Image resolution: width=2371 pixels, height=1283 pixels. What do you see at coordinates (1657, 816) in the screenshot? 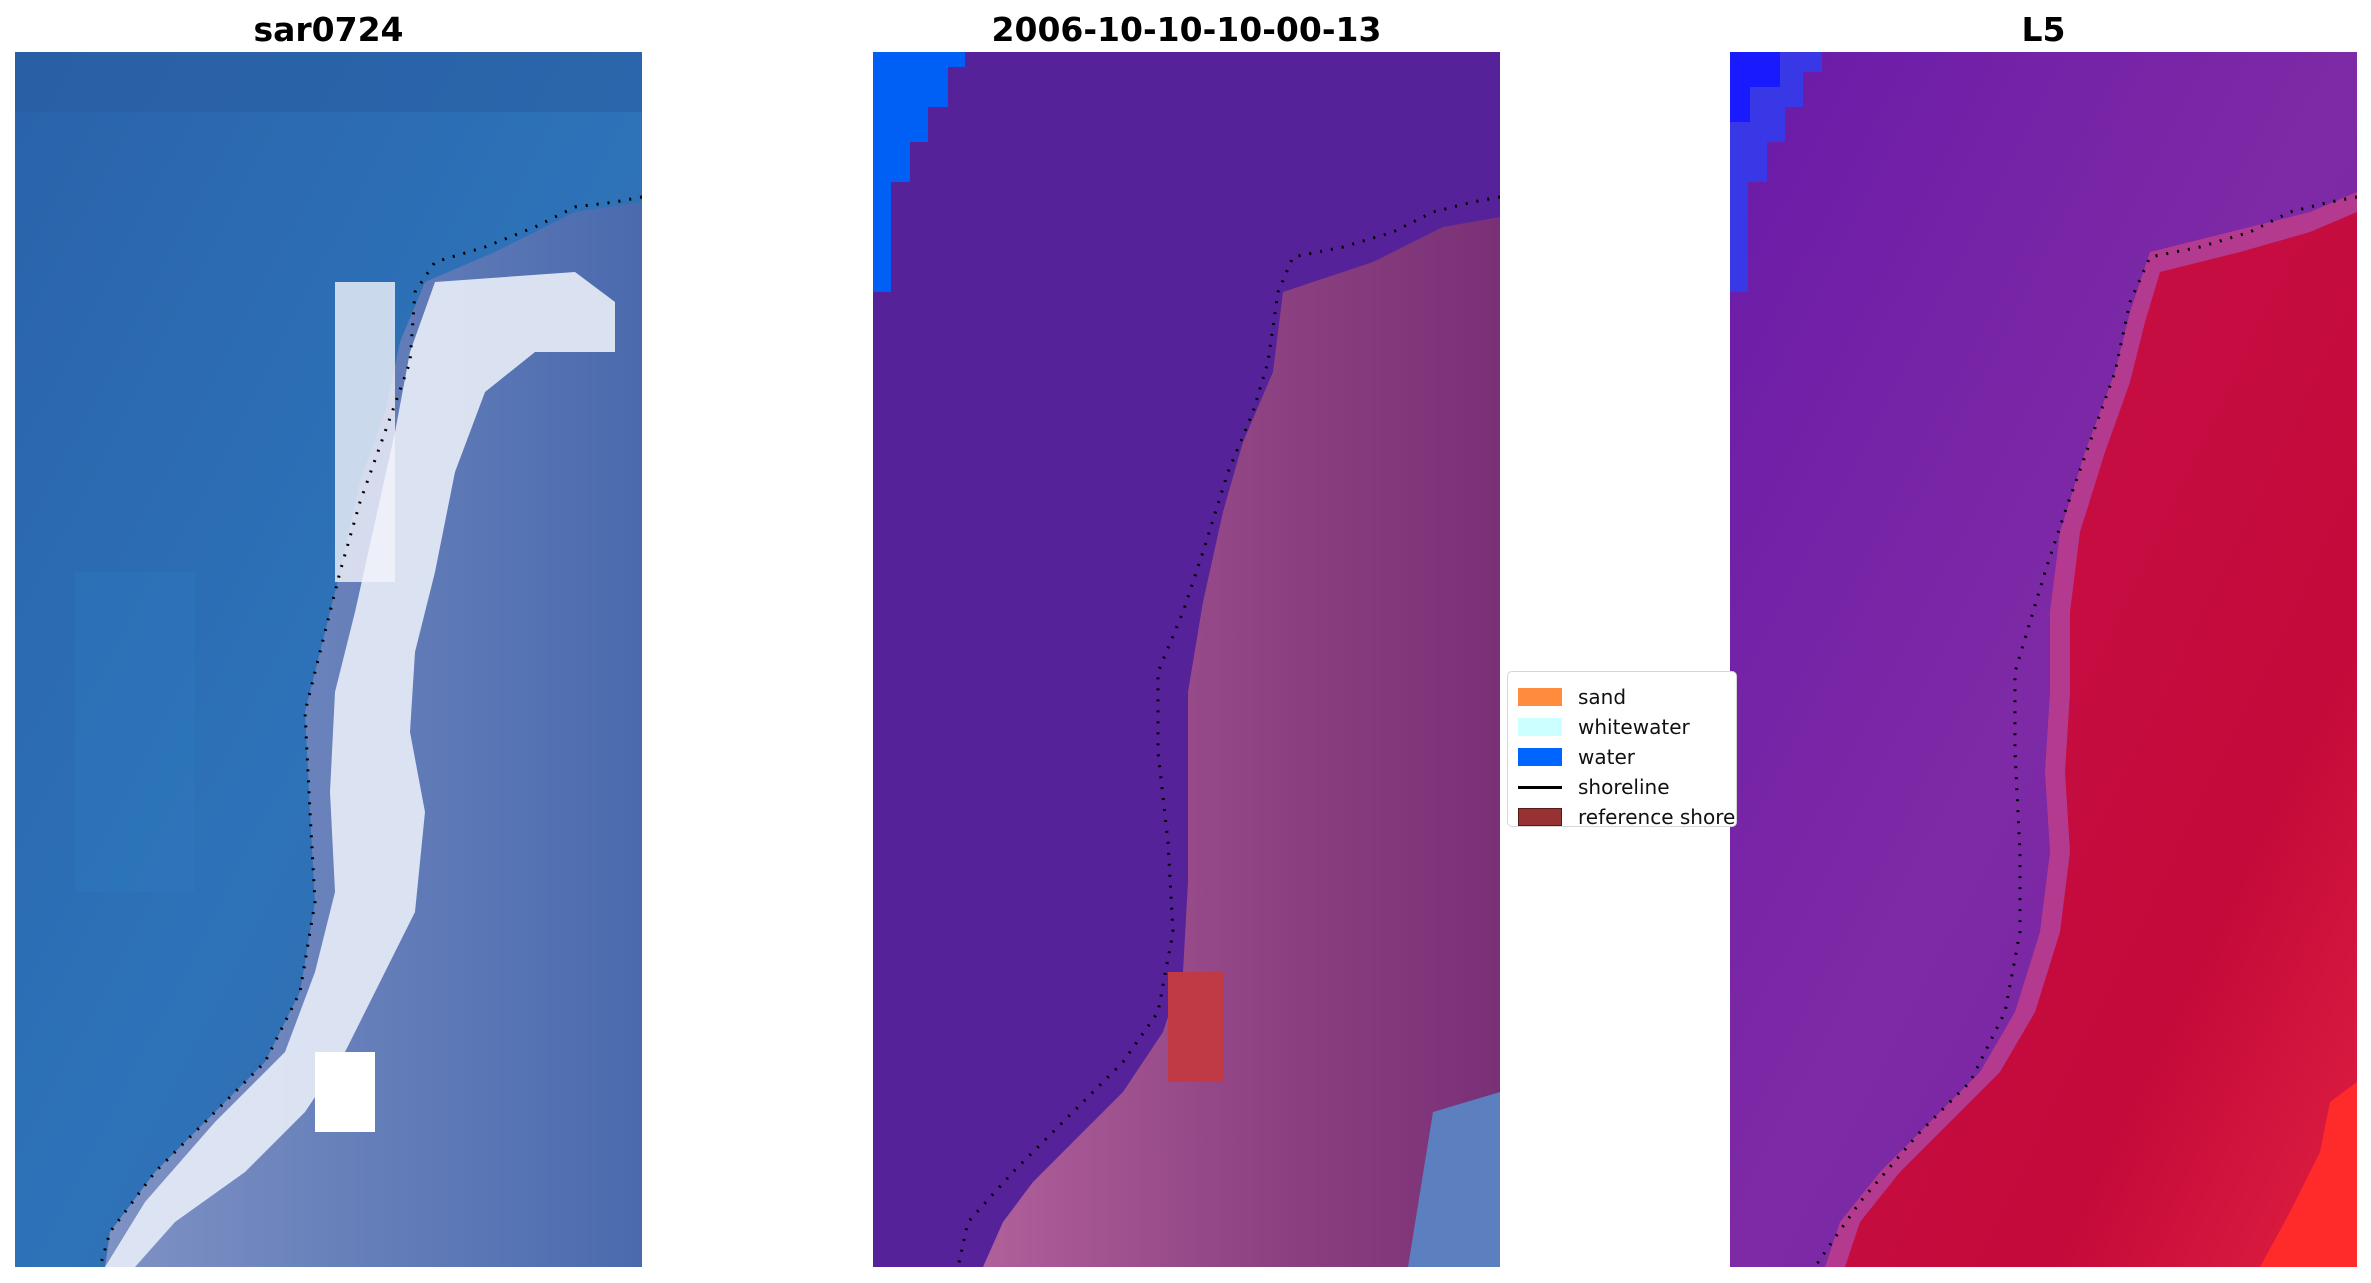
I see `legend-label-reference-shoreline: reference shoreline buffer` at bounding box center [1657, 816].